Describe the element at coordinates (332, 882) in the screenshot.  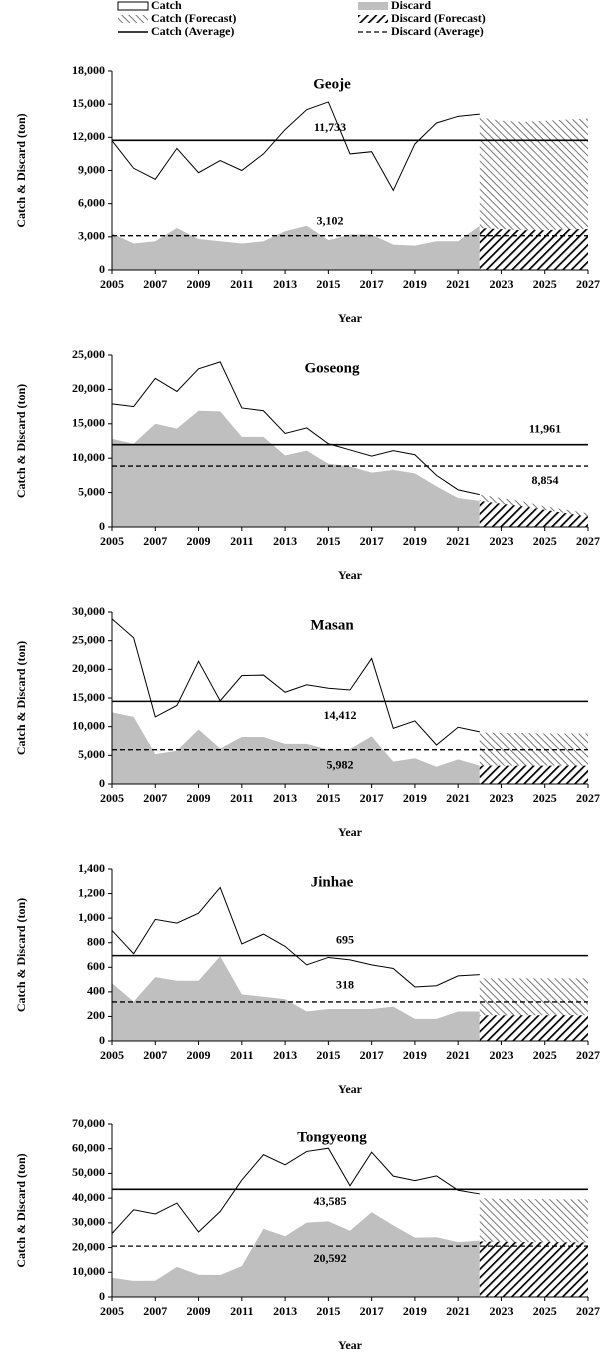
I see `chart-title: Jinhae` at that location.